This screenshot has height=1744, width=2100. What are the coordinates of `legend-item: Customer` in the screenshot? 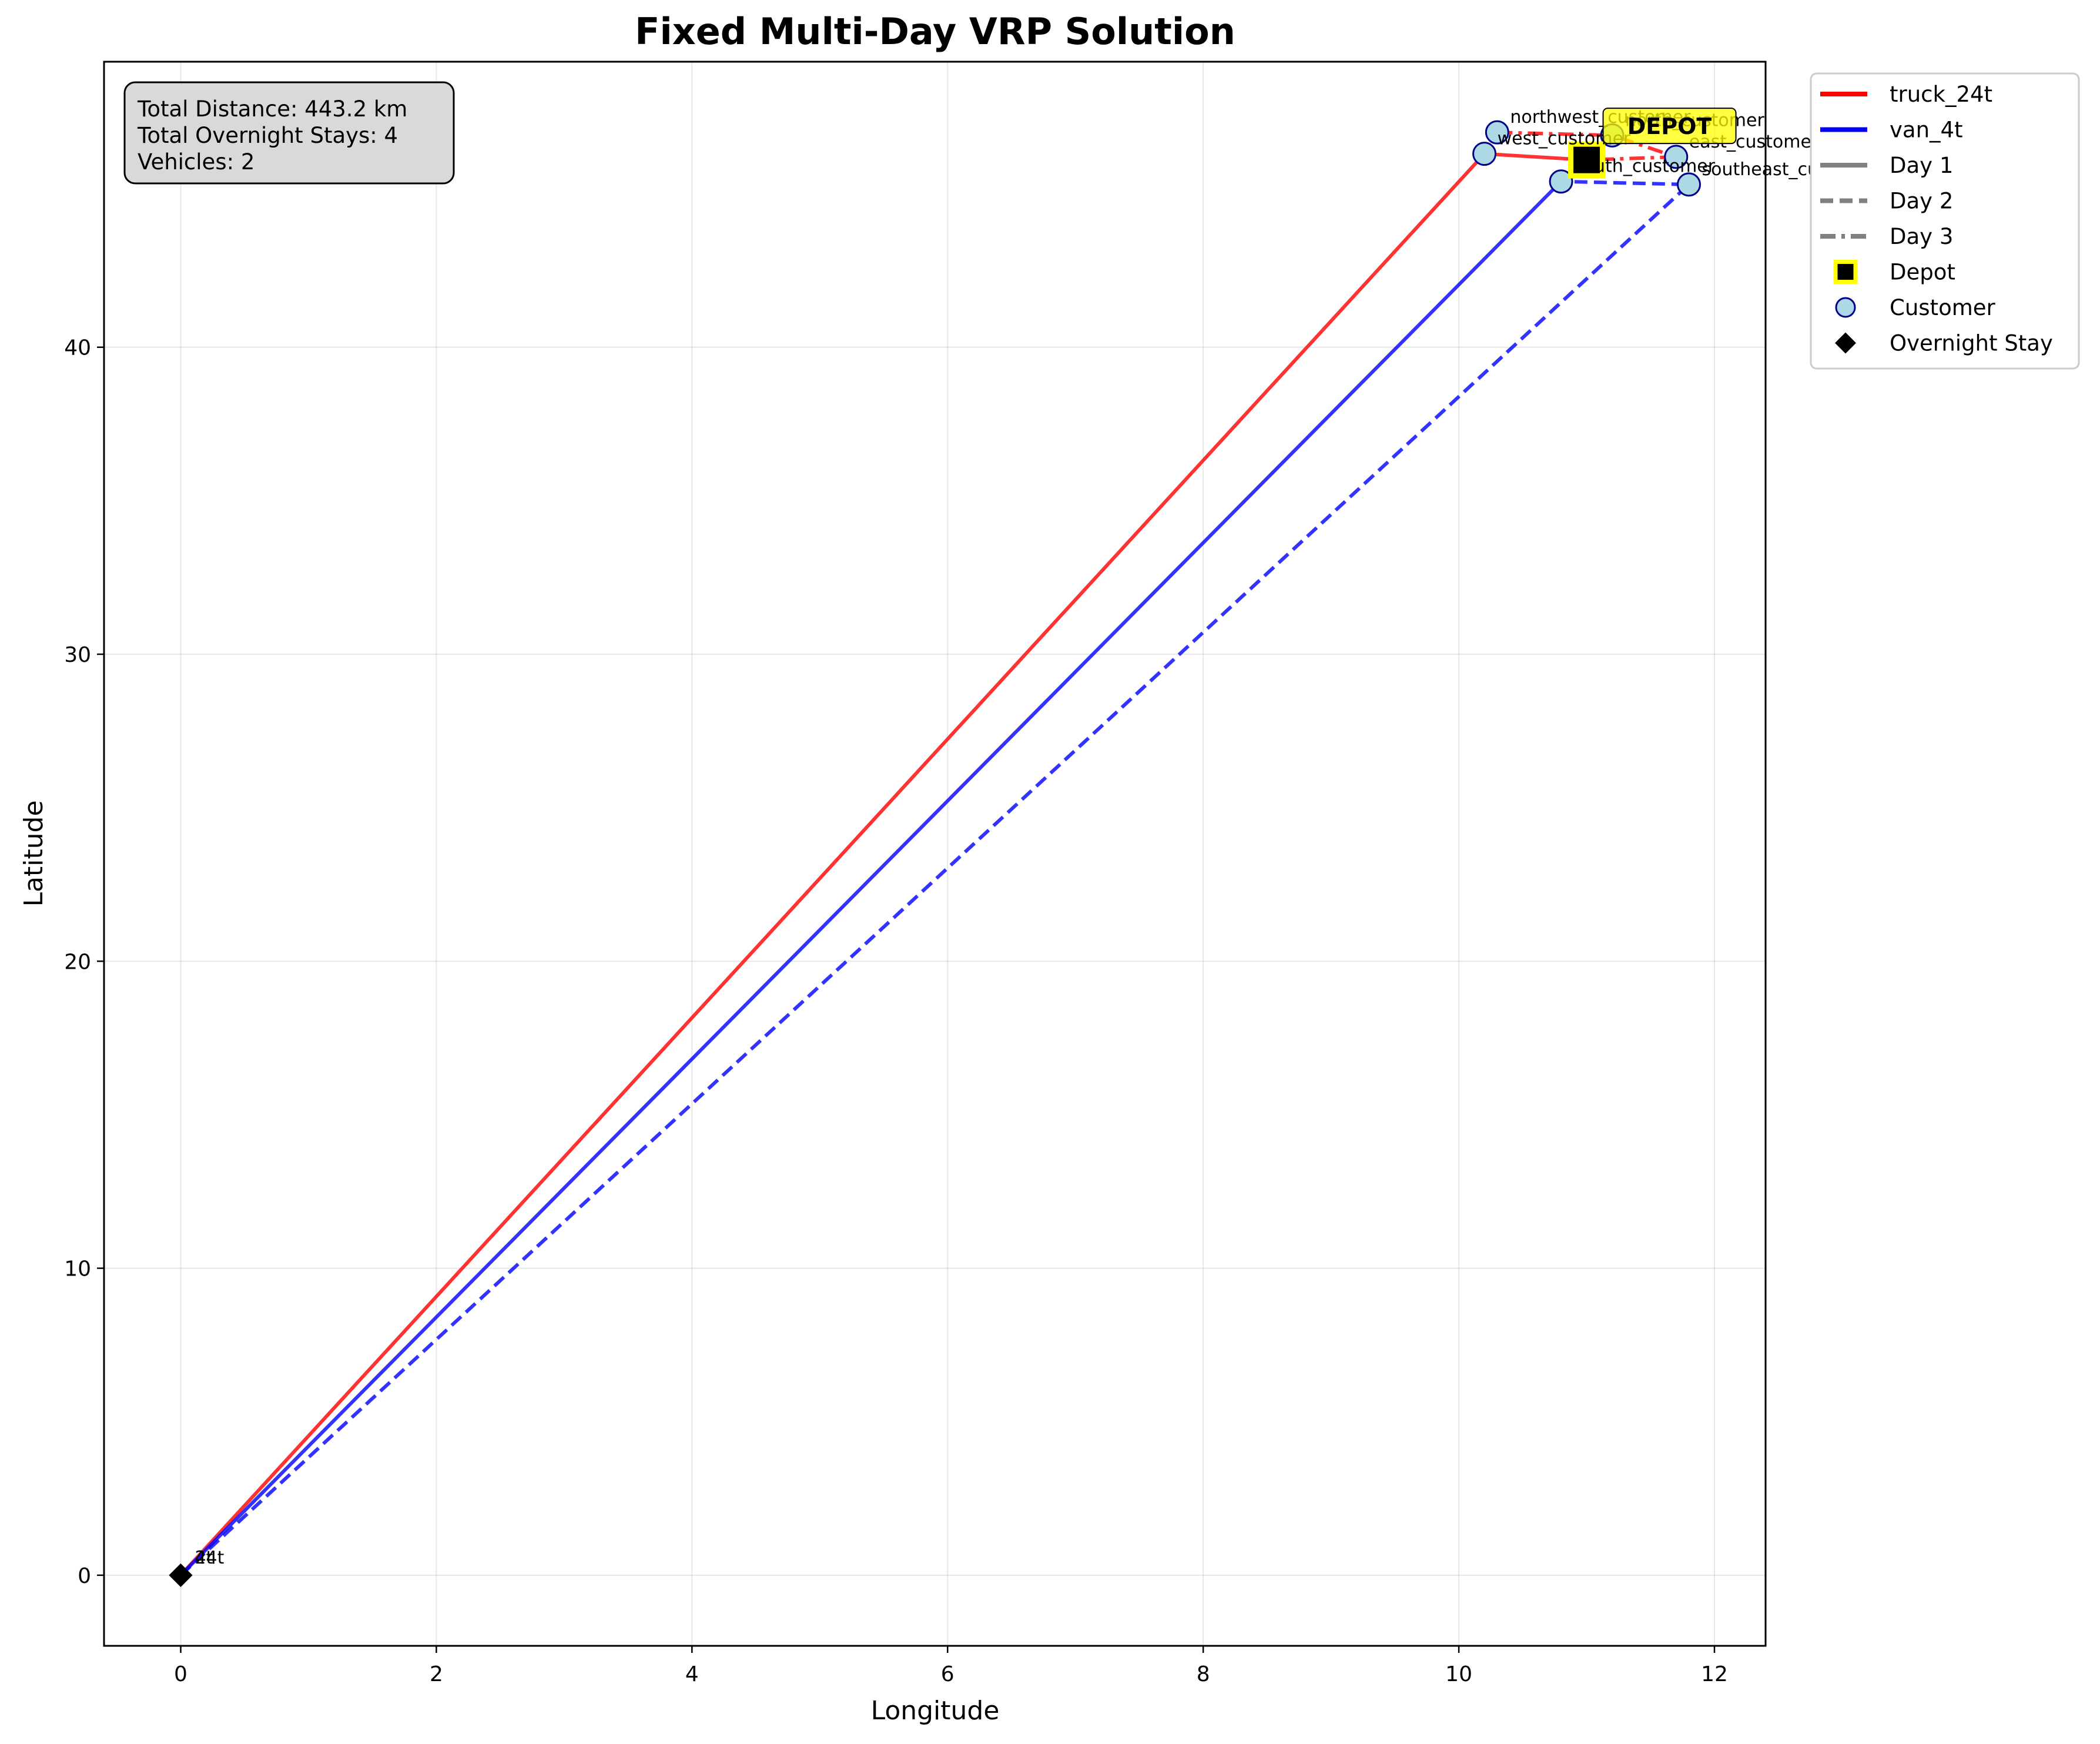 It's located at (1916, 307).